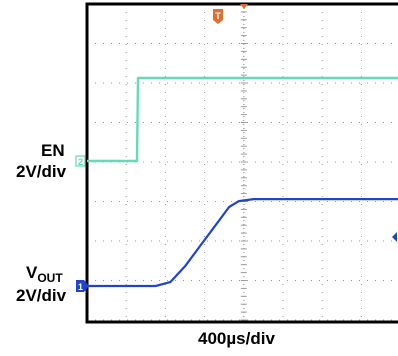 This screenshot has height=356, width=398. I want to click on vout-label-main: V, so click(32, 272).